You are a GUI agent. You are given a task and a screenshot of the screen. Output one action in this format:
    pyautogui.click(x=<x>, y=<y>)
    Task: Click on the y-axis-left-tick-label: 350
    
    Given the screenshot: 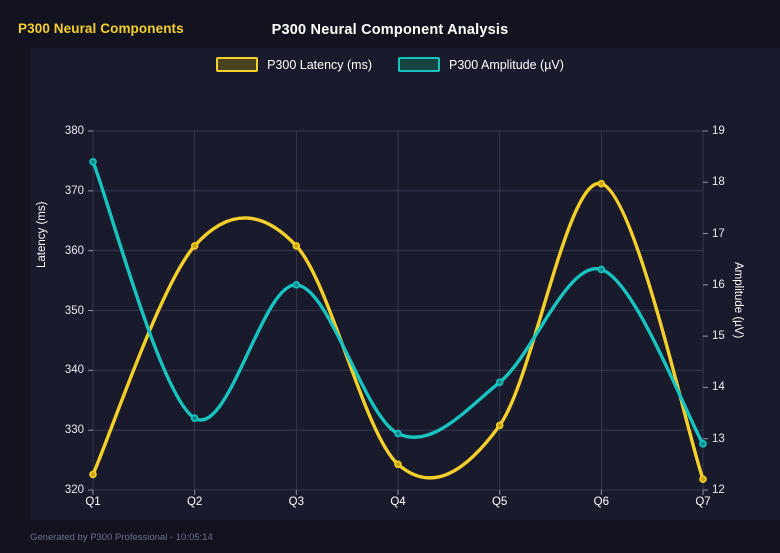 What is the action you would take?
    pyautogui.click(x=74, y=310)
    